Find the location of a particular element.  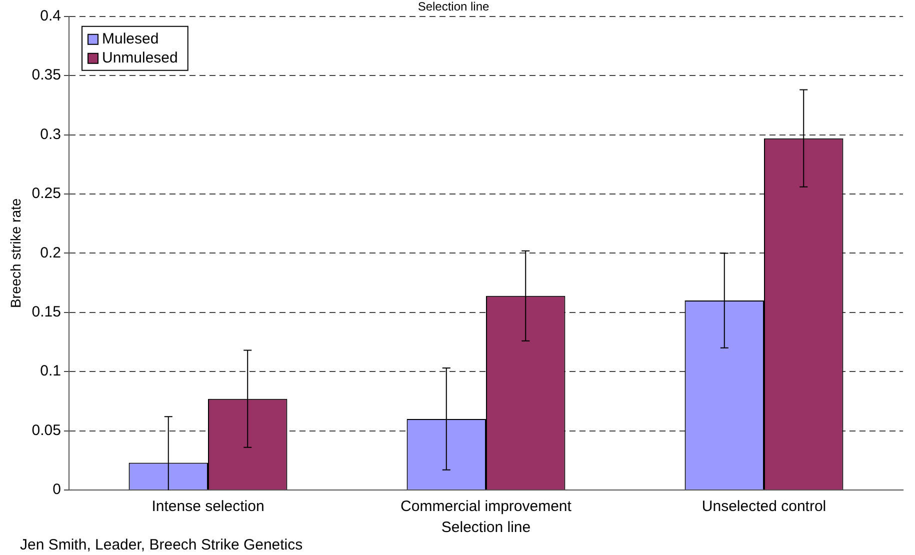

legend-label: Unmulesed is located at coordinates (140, 58).